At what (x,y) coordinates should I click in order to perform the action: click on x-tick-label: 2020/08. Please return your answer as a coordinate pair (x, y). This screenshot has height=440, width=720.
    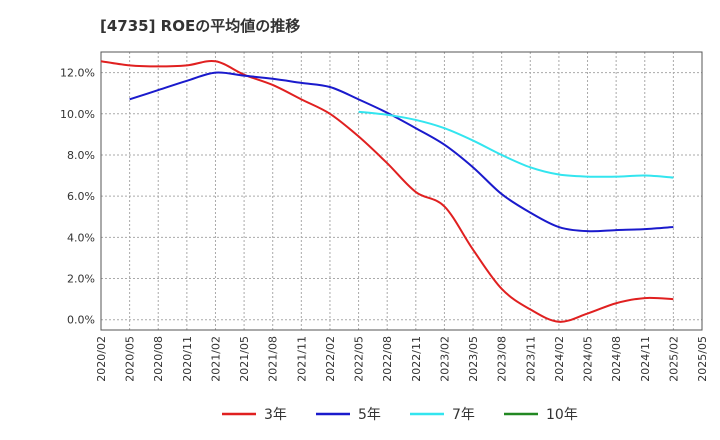
    Looking at the image, I should click on (158, 359).